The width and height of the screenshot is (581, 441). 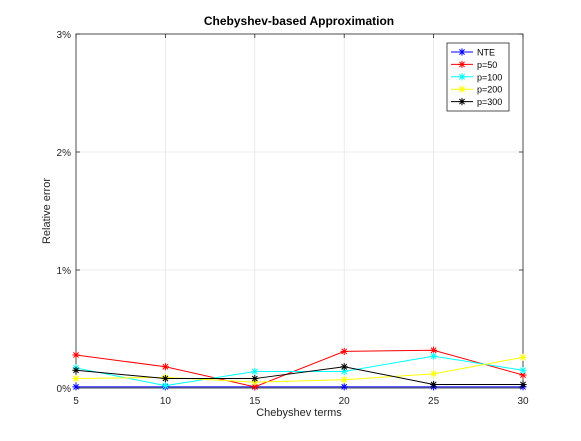 I want to click on x-axis-label: Chebyshev terms, so click(x=299, y=413).